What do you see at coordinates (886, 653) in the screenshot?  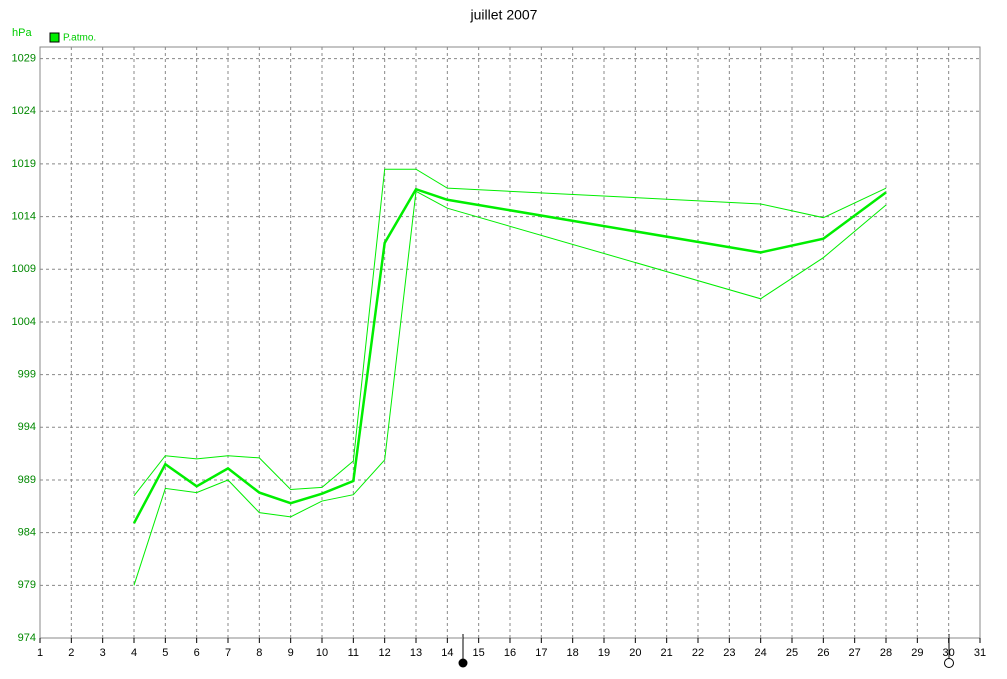 I see `x-tick-label: 28` at bounding box center [886, 653].